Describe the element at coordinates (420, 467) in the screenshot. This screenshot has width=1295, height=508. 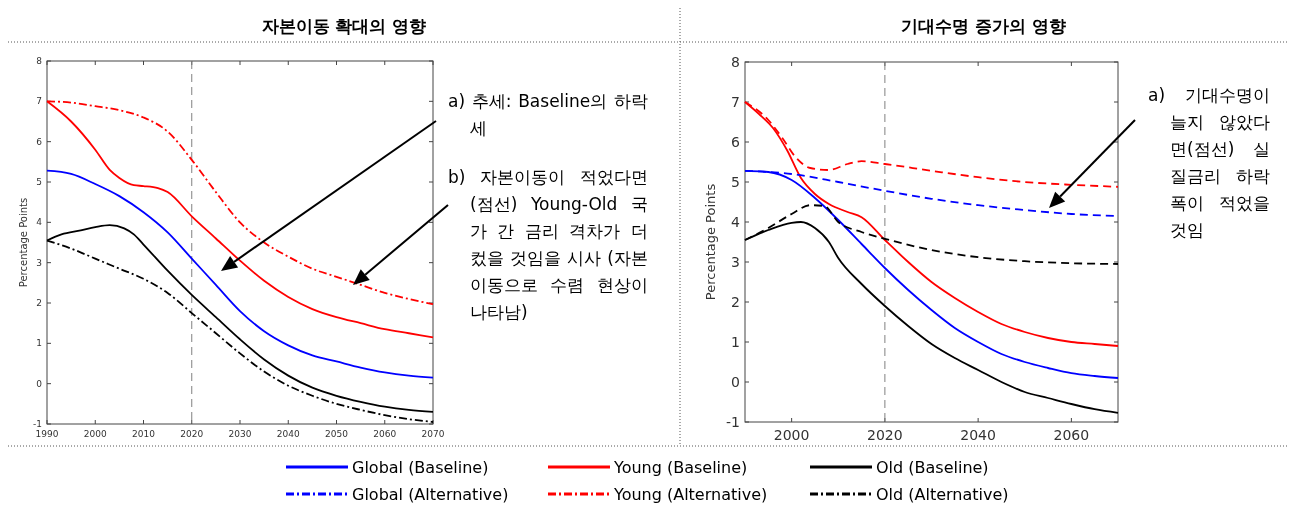
I see `legend-label: Global (Baseline)` at that location.